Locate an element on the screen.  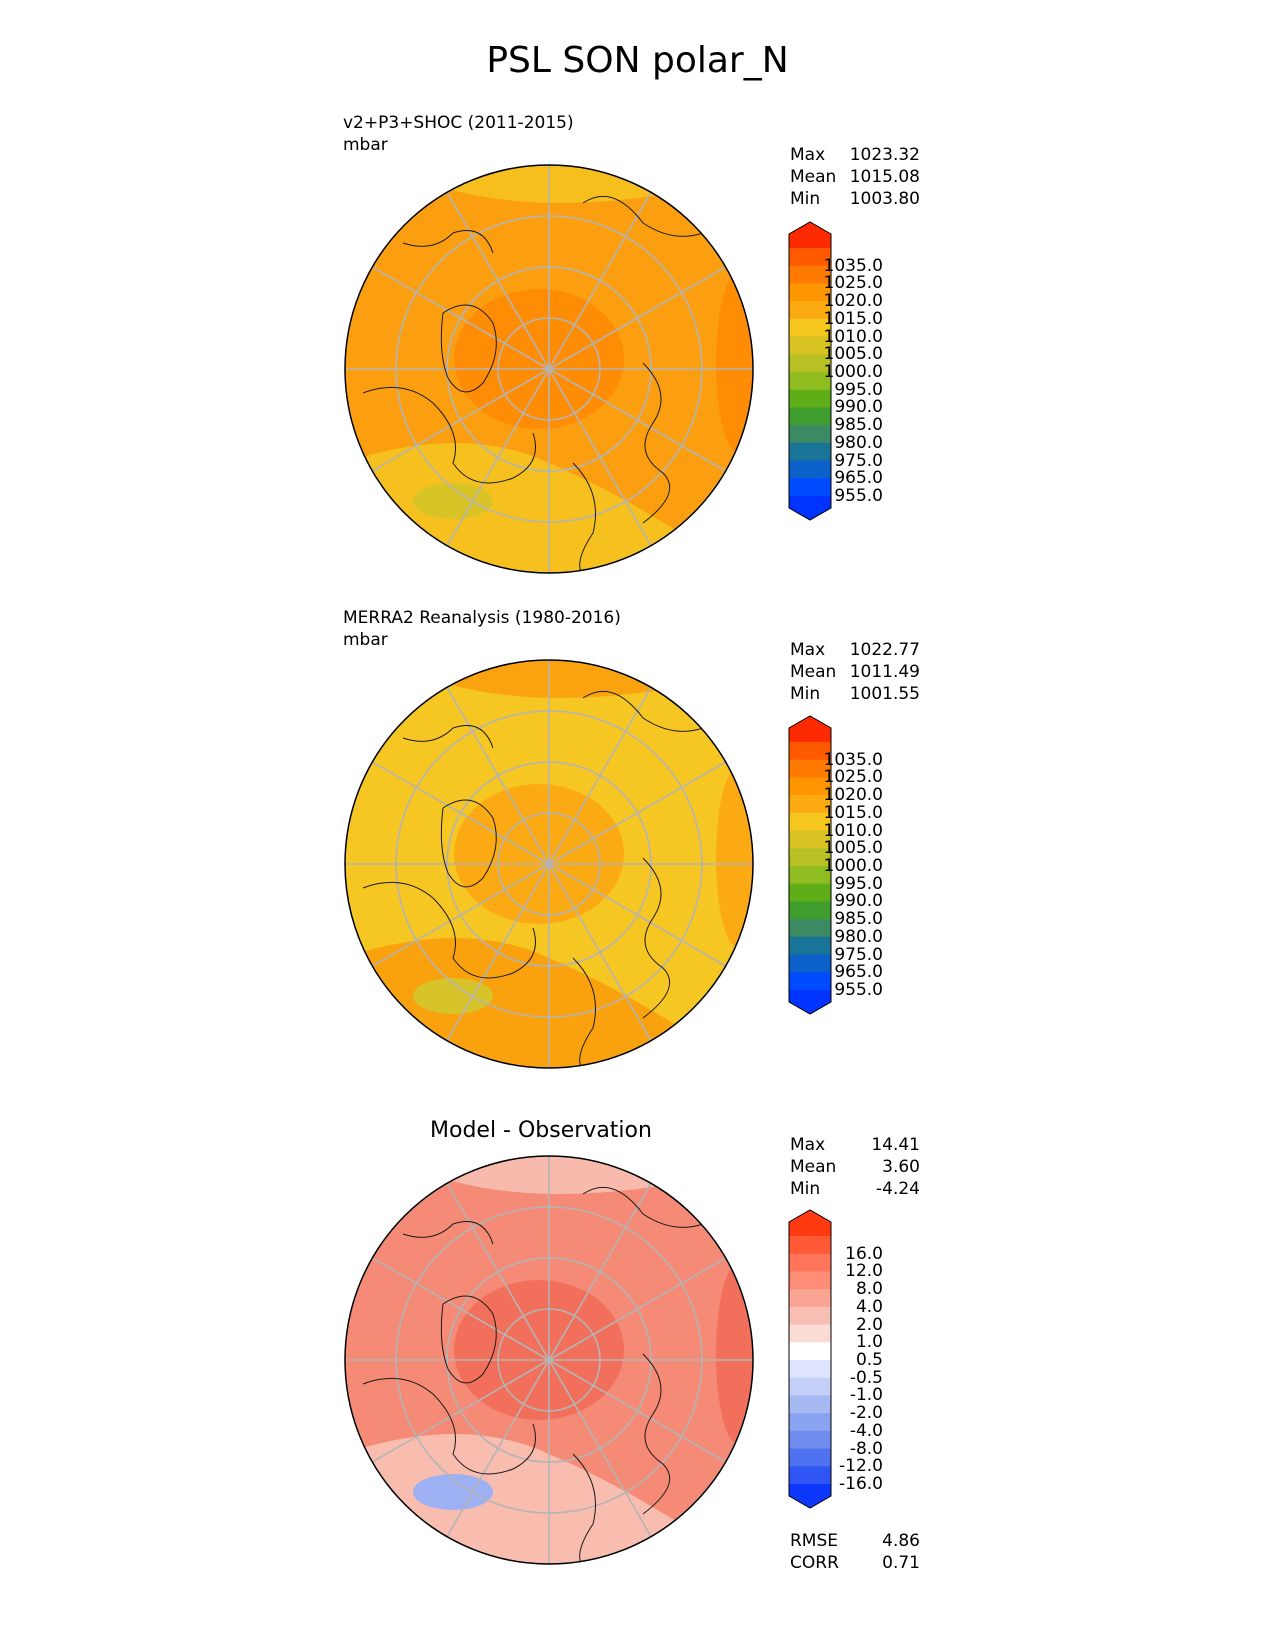
colorbar-outline is located at coordinates (810, 1359).